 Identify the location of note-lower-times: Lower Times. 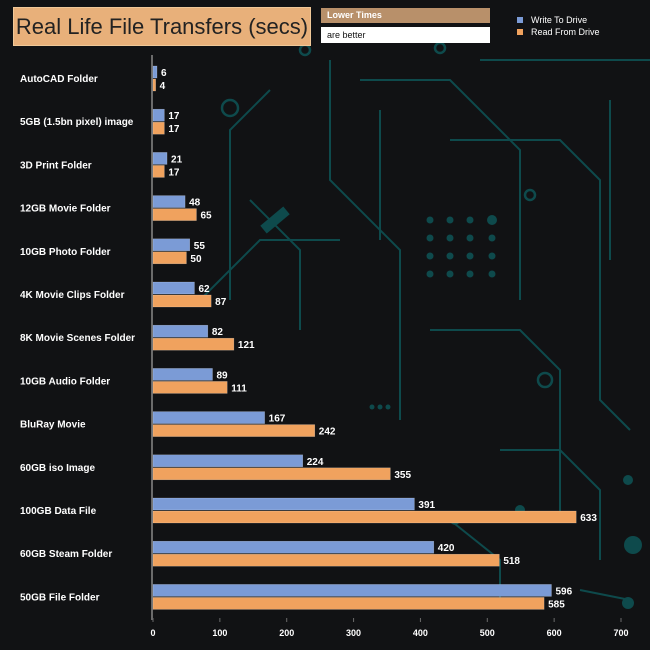
(405, 15).